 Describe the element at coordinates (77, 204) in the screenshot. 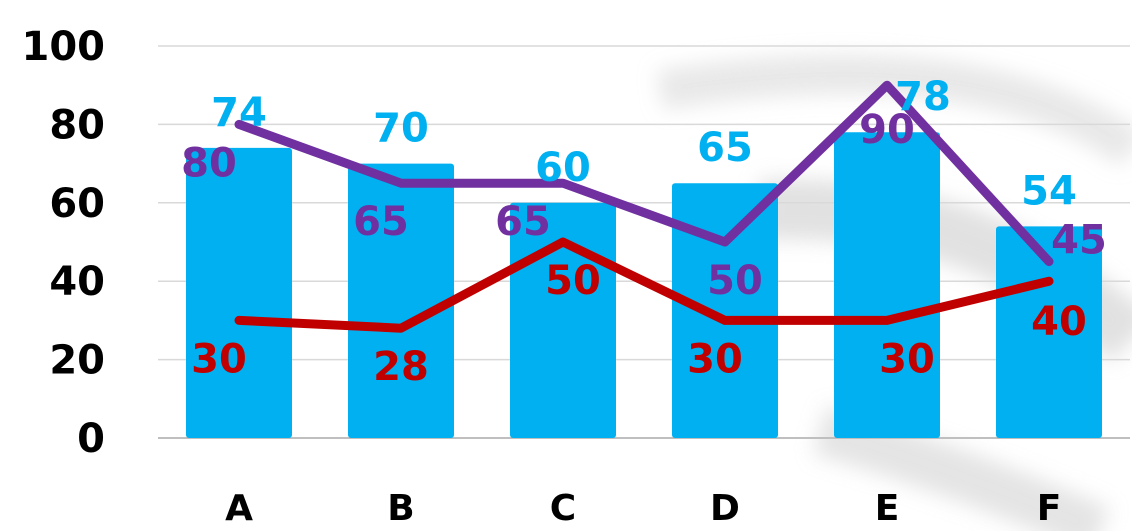

I see `y-tick-label: 60` at that location.